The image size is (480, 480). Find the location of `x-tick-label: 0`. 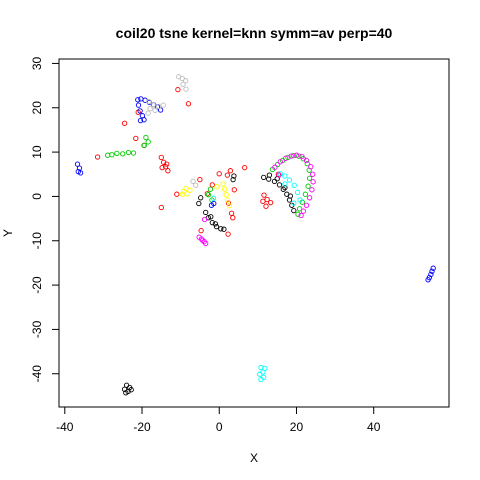

x-tick-label: 0 is located at coordinates (219, 427).